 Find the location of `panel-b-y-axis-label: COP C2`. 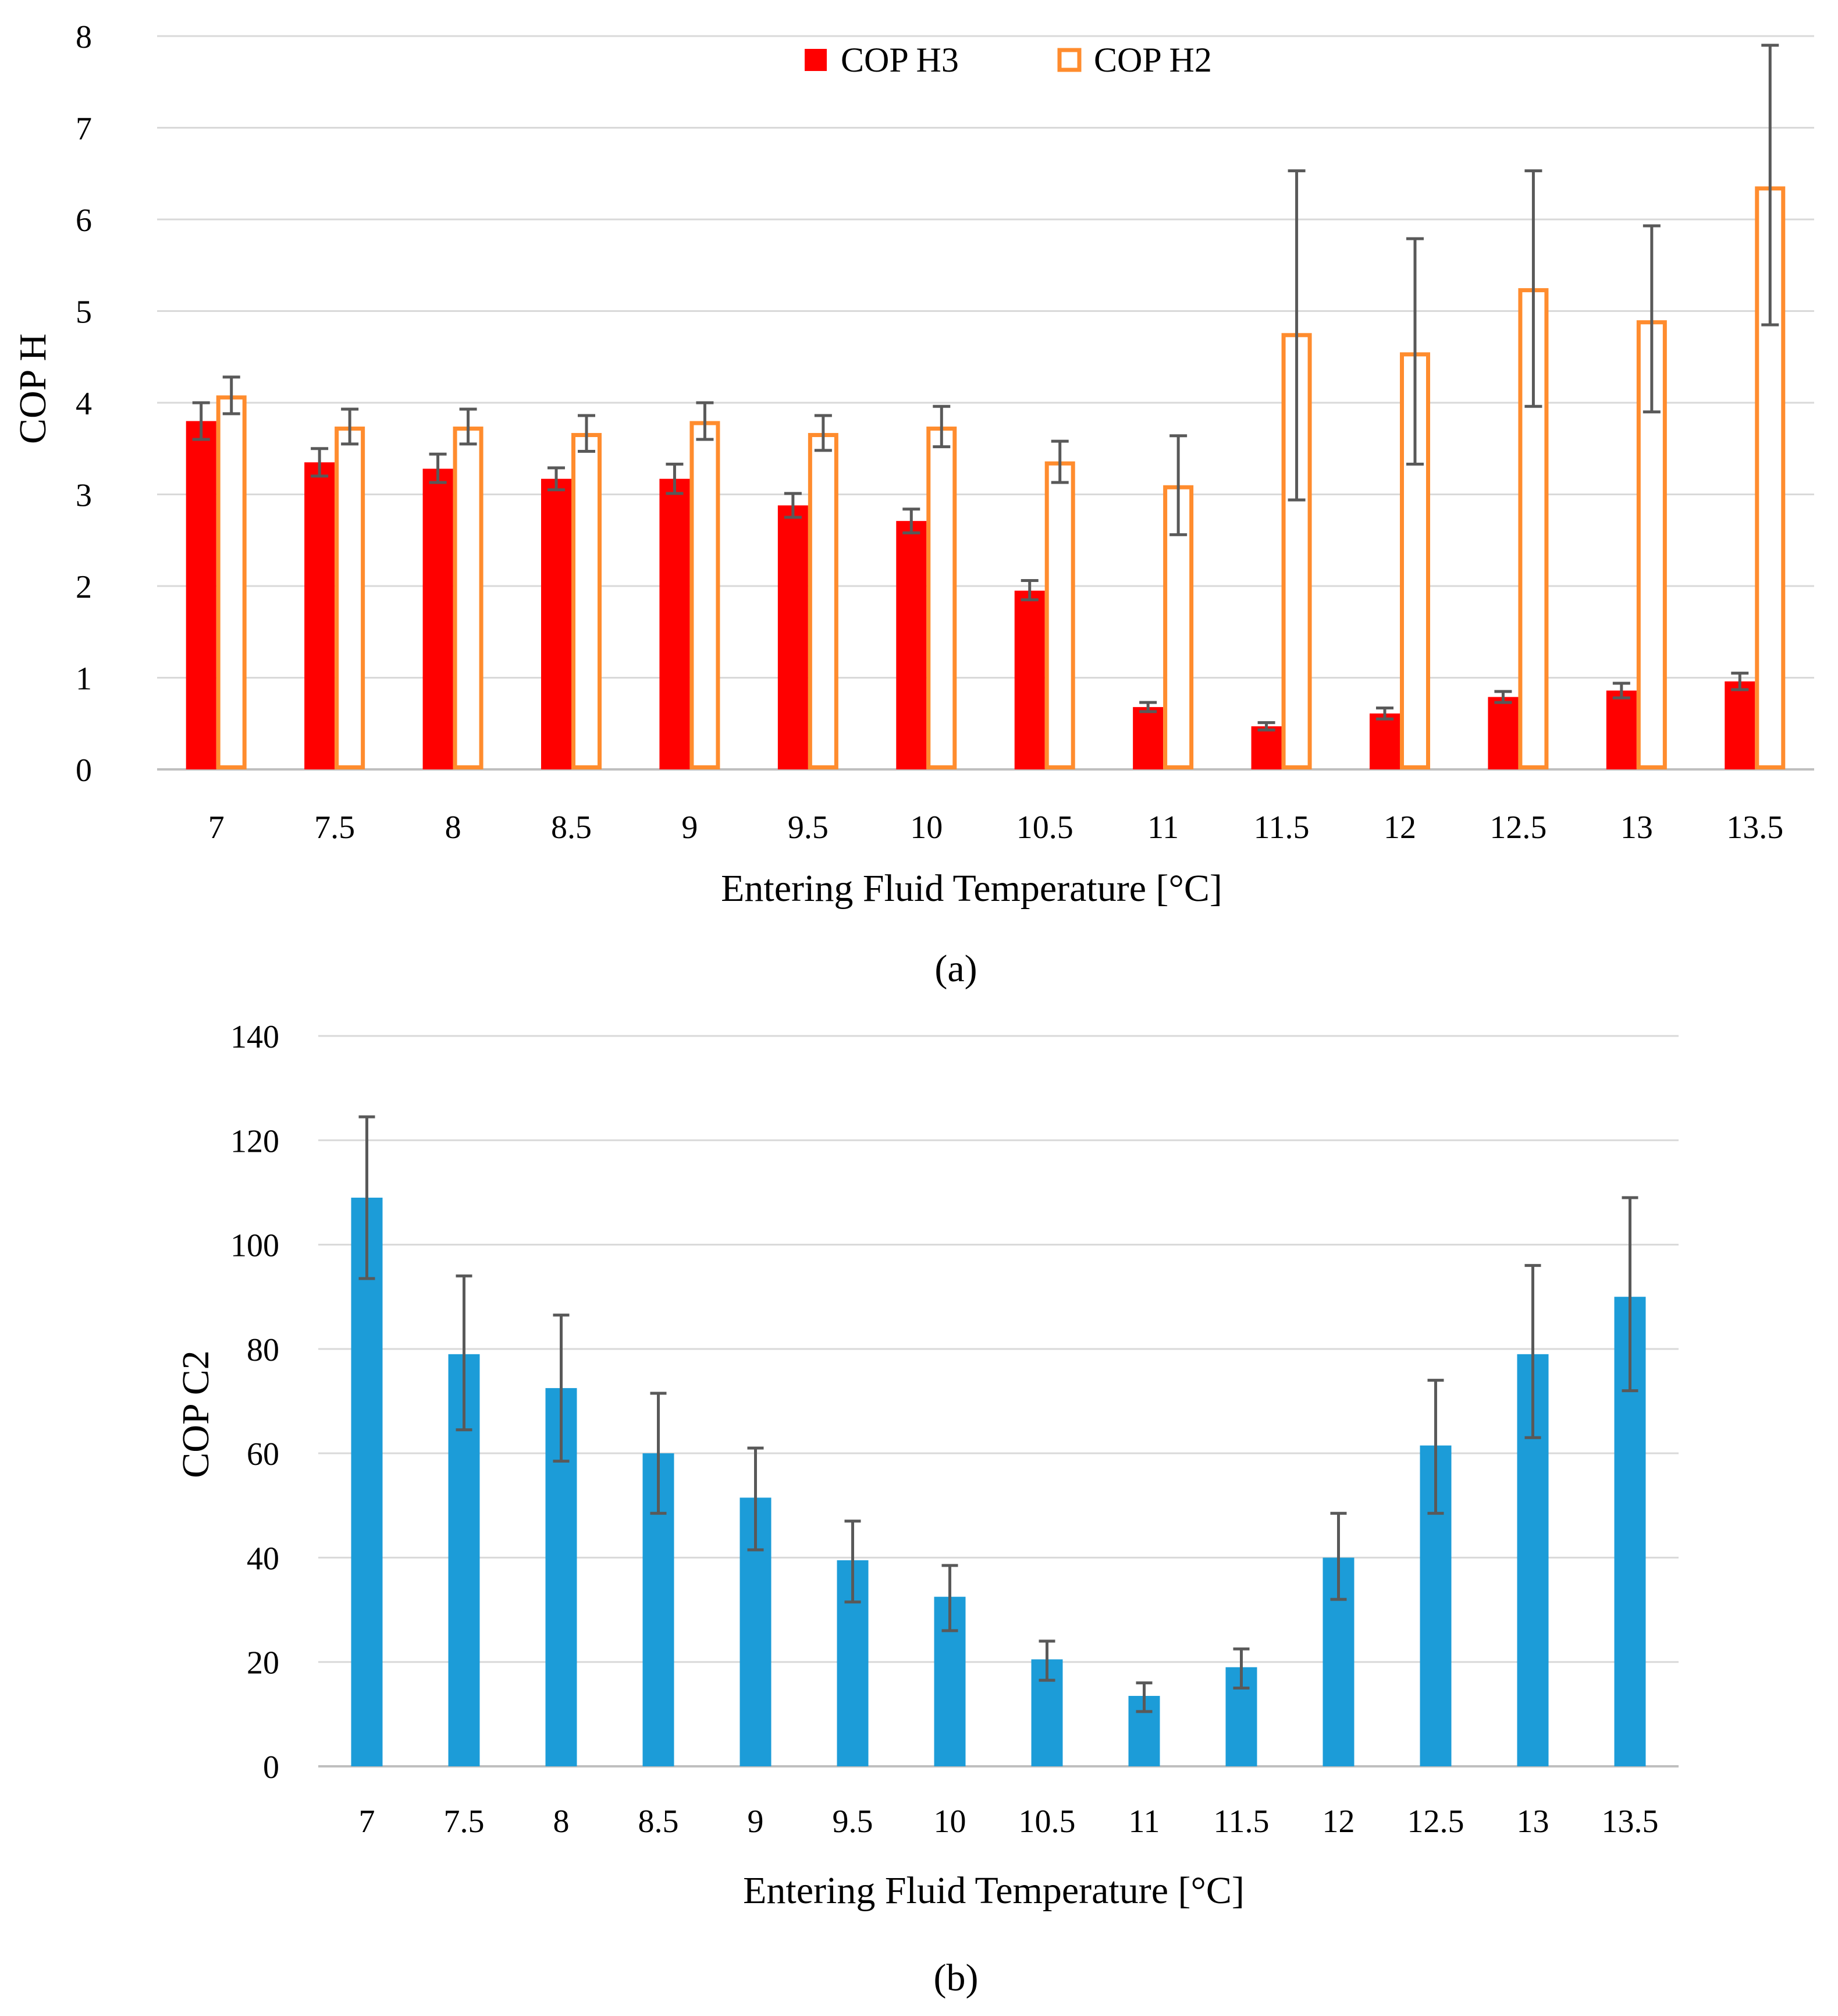

panel-b-y-axis-label: COP C2 is located at coordinates (196, 1414).